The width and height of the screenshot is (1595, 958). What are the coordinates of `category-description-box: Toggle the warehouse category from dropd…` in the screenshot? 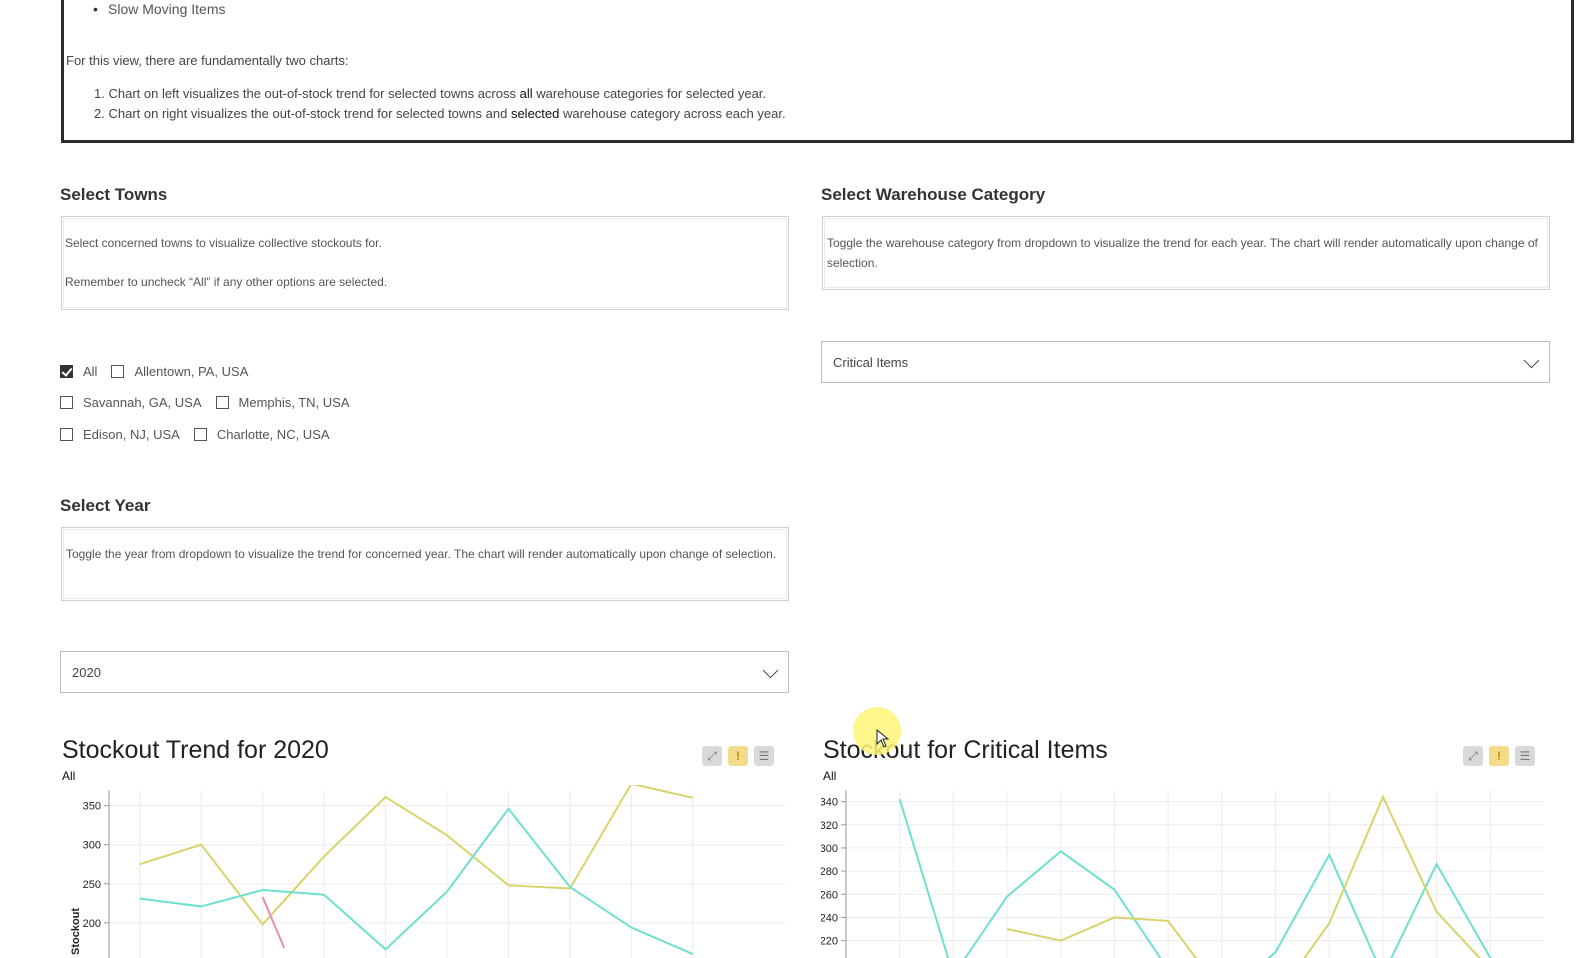 It's located at (1186, 253).